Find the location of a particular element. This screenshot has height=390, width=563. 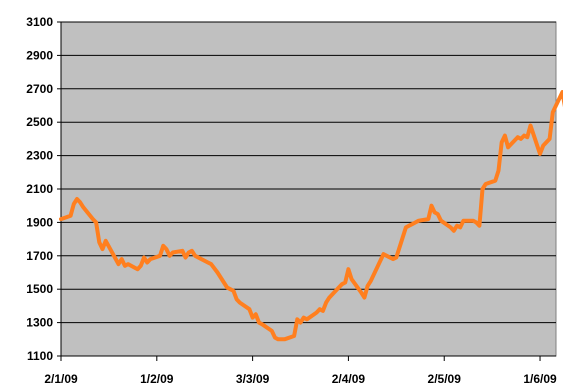

y-tick-label: 2100 is located at coordinates (39, 189).